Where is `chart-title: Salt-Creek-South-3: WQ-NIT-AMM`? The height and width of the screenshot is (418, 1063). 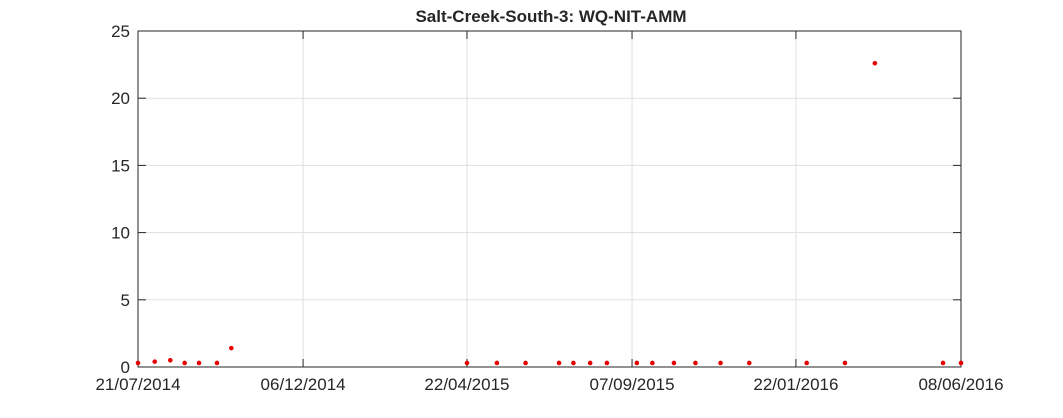 chart-title: Salt-Creek-South-3: WQ-NIT-AMM is located at coordinates (550, 16).